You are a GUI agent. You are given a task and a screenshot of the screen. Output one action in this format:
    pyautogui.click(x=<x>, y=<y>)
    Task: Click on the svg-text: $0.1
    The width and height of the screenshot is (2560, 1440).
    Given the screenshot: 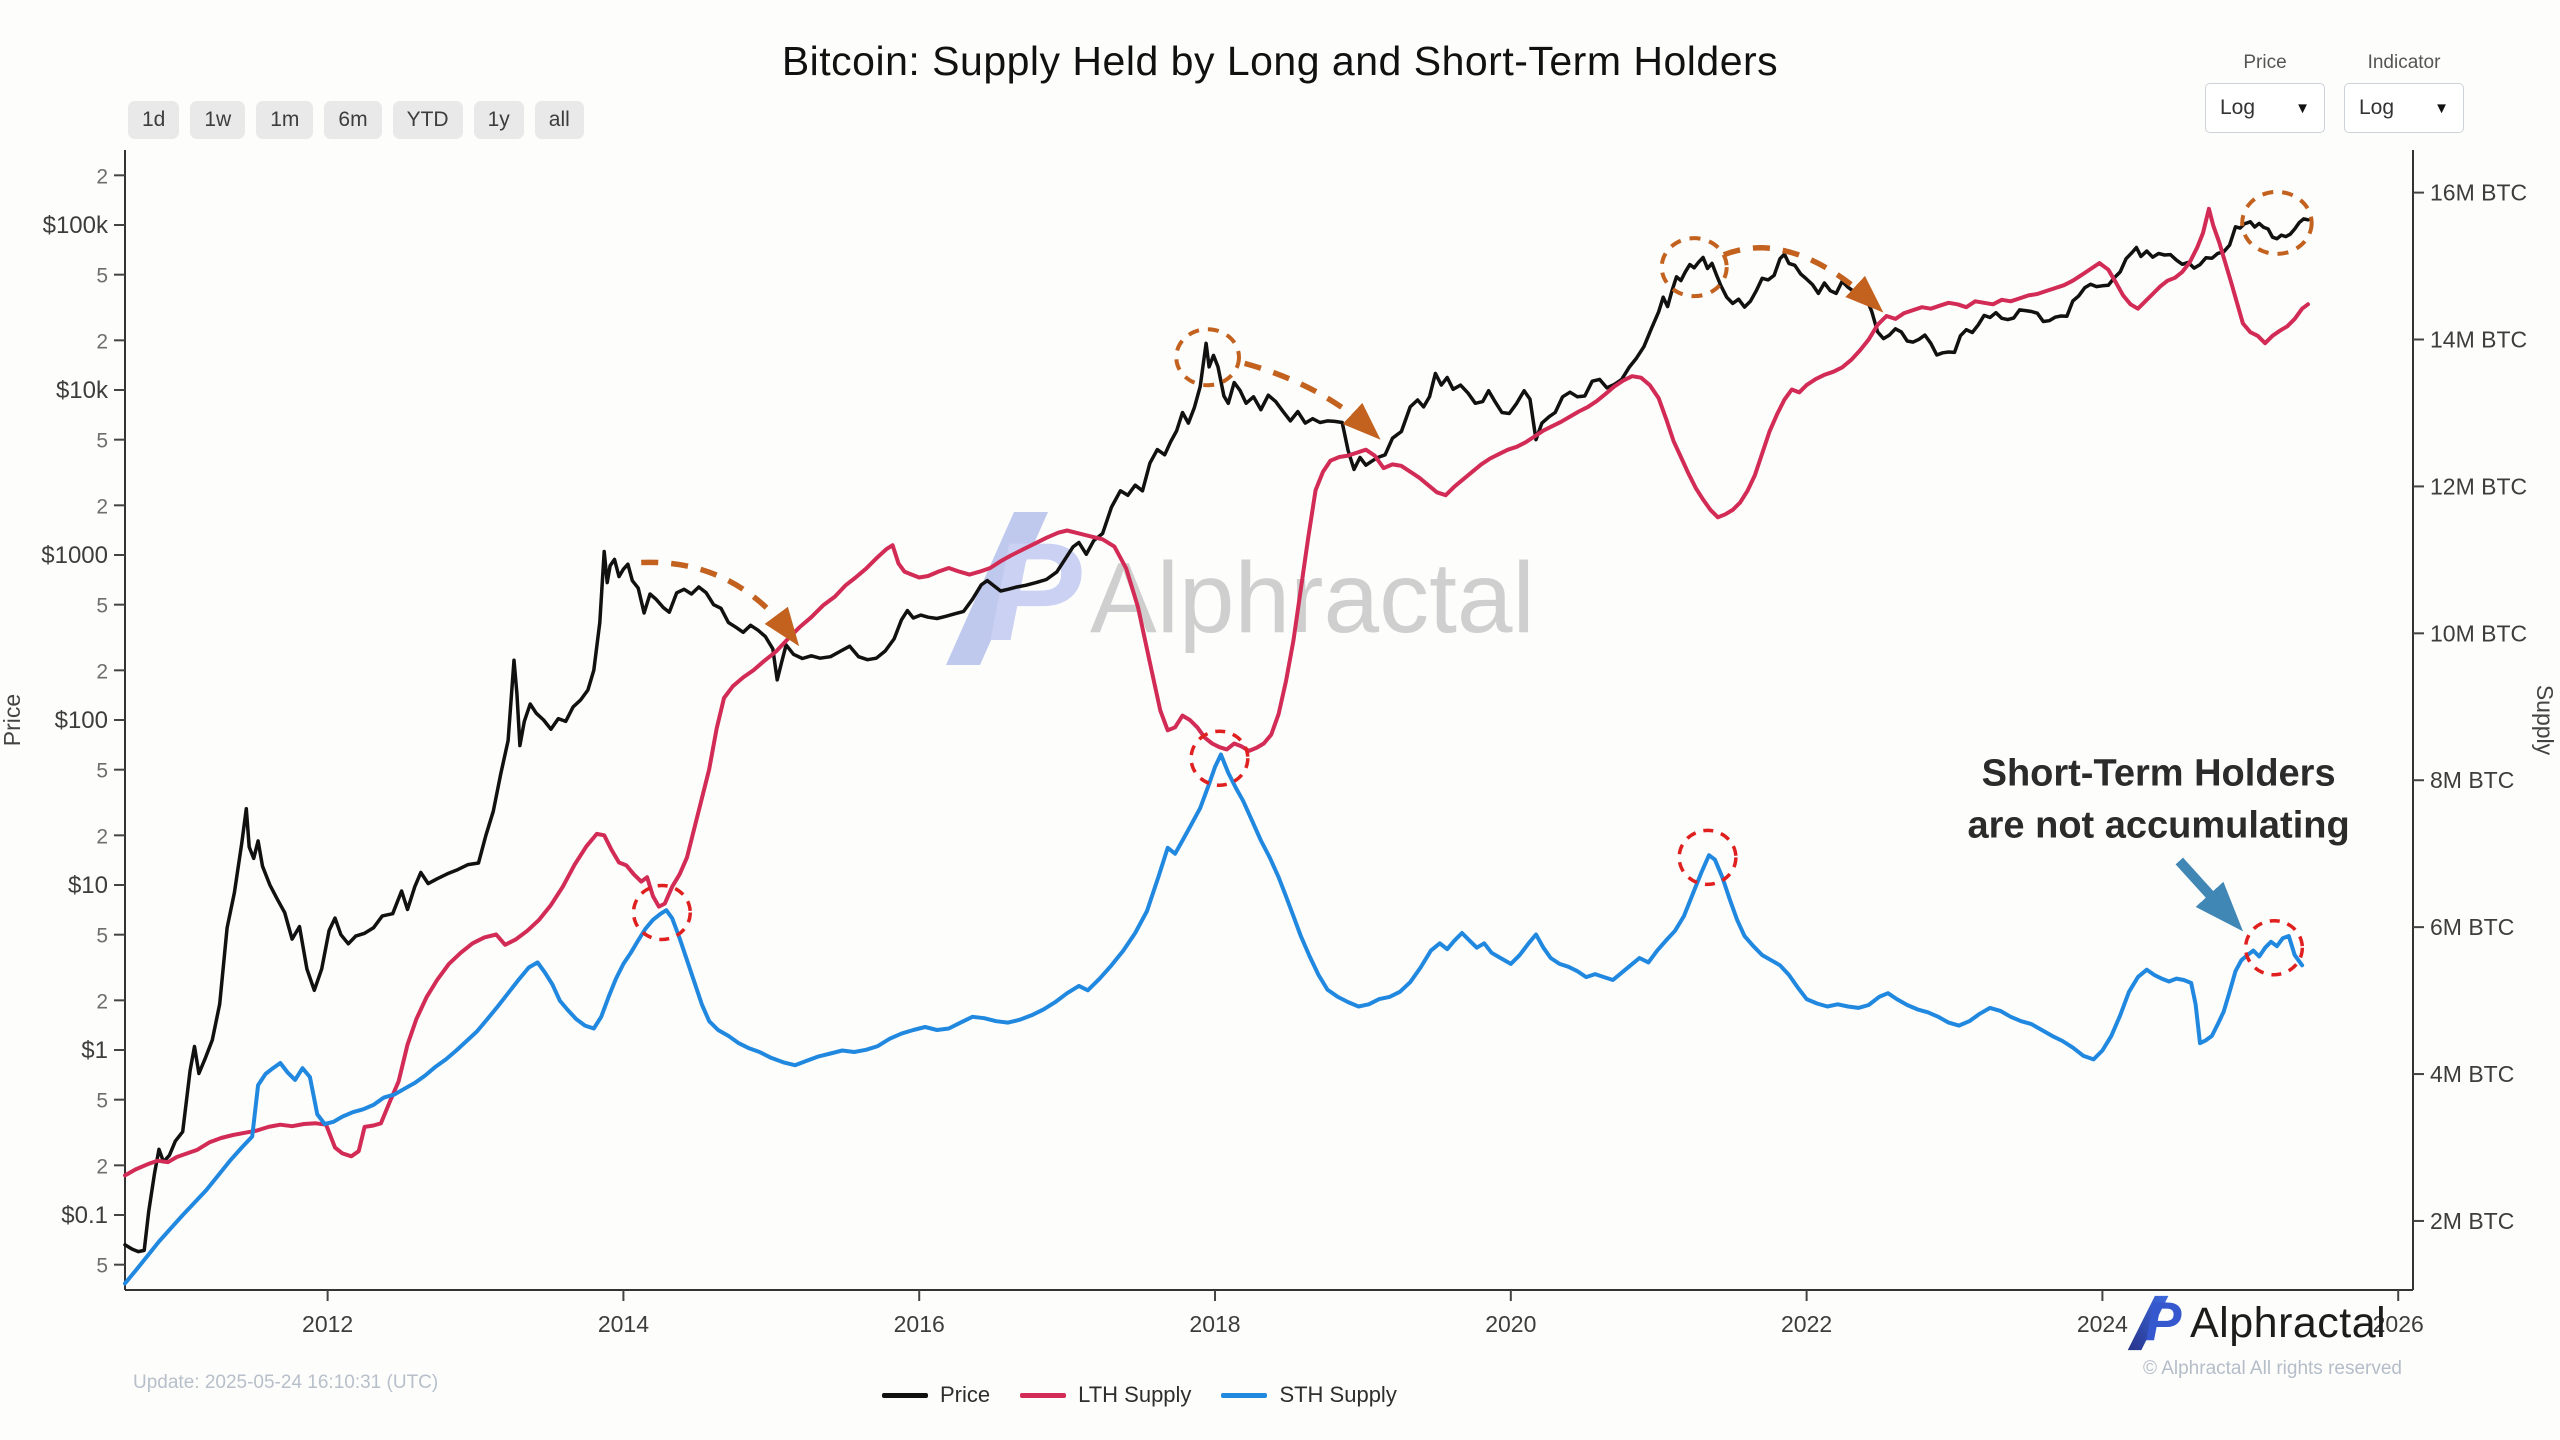 What is the action you would take?
    pyautogui.click(x=84, y=1215)
    